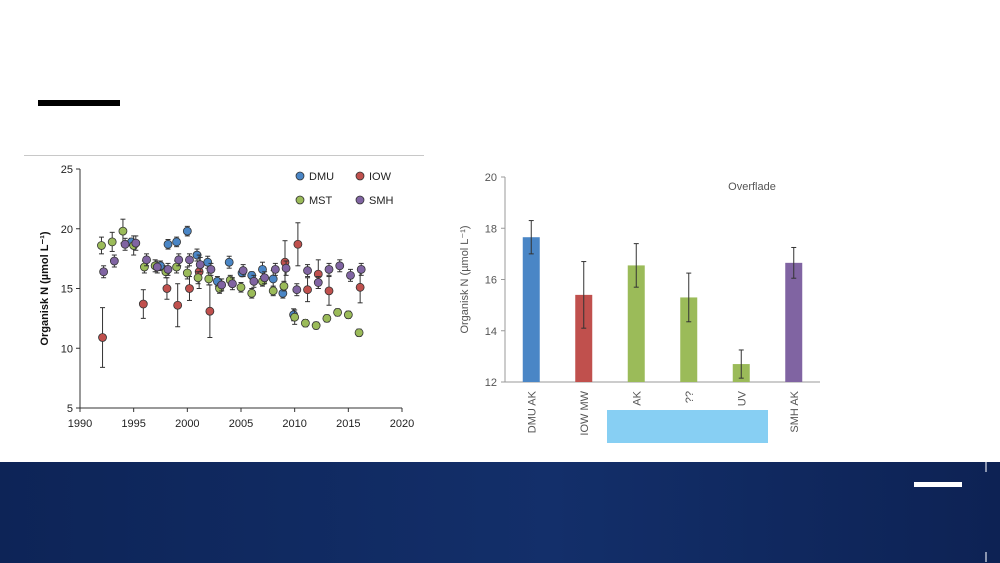  What do you see at coordinates (938, 484) in the screenshot?
I see `footer-dash` at bounding box center [938, 484].